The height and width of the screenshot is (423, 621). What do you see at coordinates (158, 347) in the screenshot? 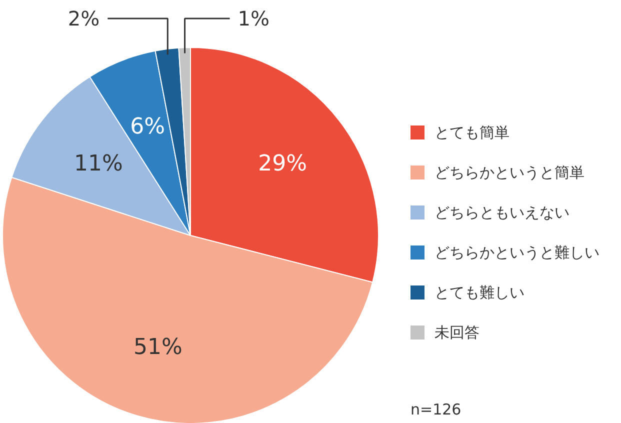
I see `data-label: 51%` at bounding box center [158, 347].